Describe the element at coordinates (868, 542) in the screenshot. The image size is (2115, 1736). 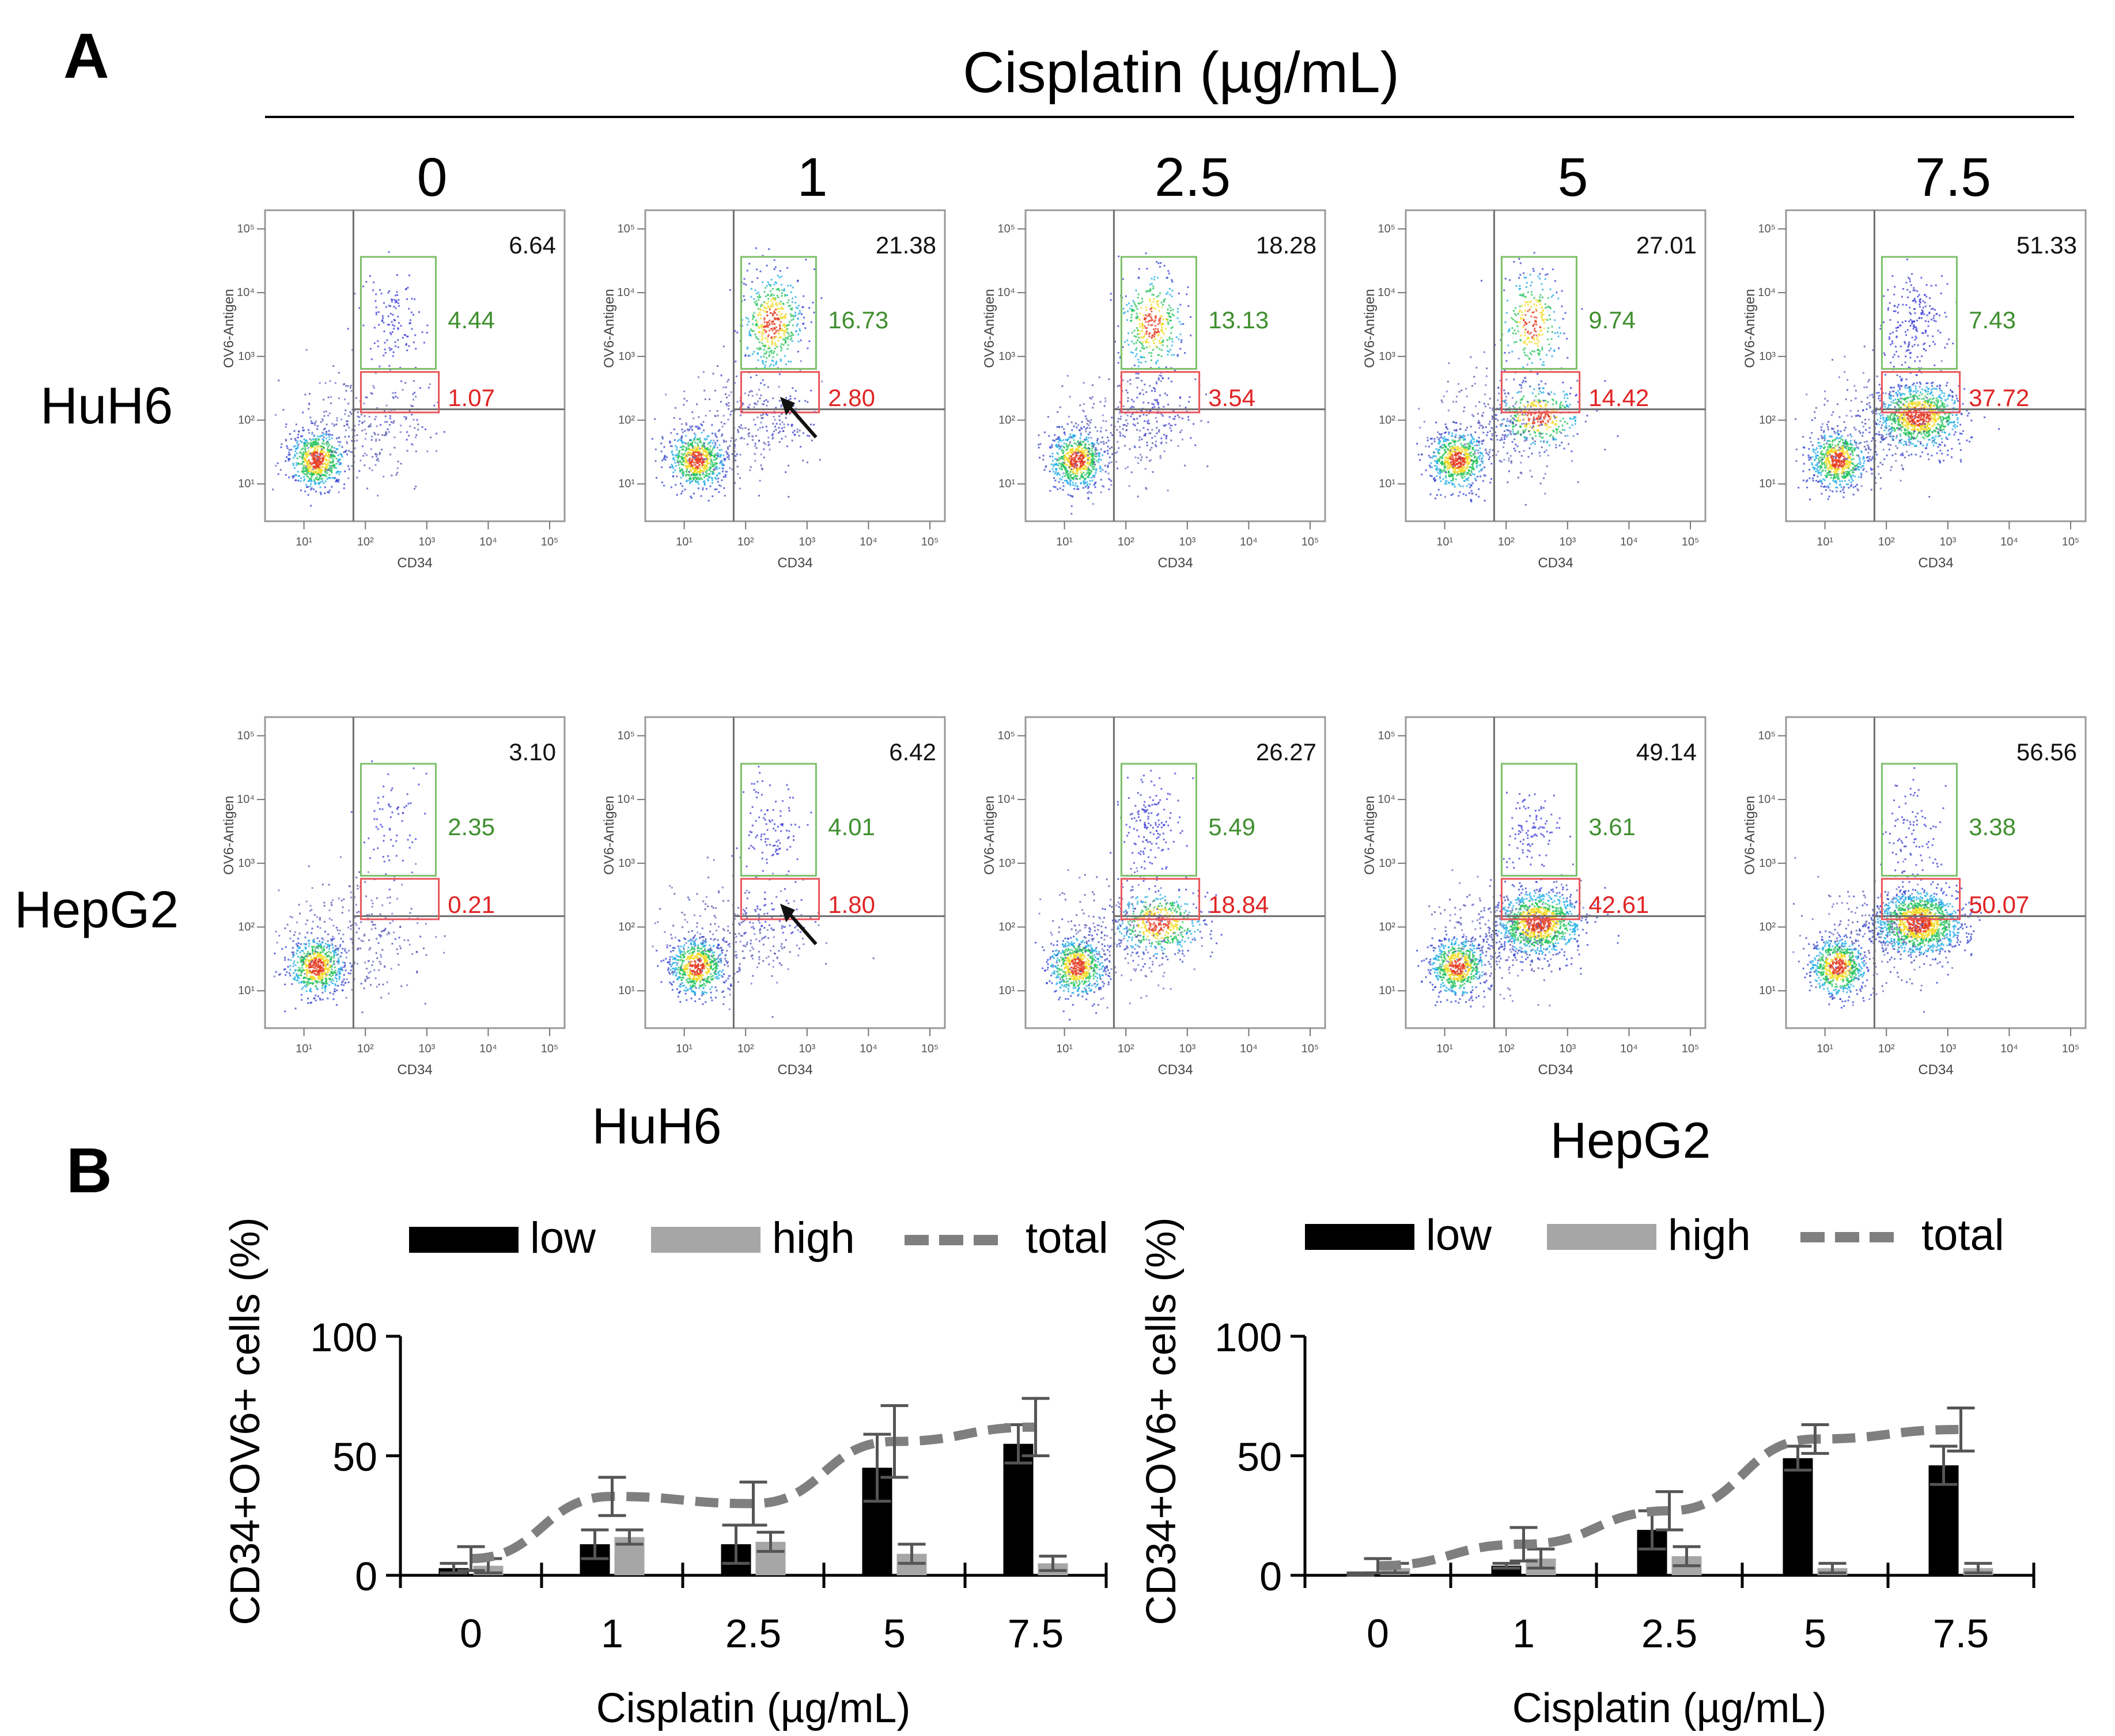
I see `x-tick-label: 10⁴` at that location.